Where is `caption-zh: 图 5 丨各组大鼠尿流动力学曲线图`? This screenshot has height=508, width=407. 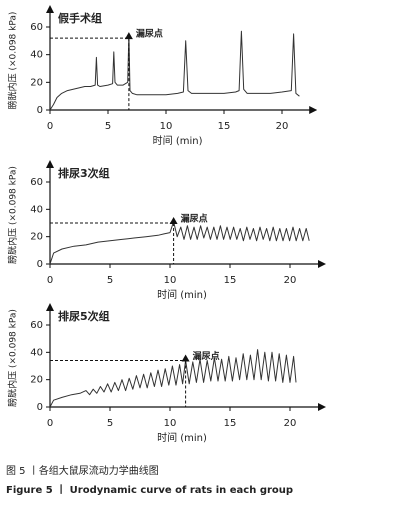
caption-zh: 图 5 丨各组大鼠尿流动力学曲线图 is located at coordinates (82, 470).